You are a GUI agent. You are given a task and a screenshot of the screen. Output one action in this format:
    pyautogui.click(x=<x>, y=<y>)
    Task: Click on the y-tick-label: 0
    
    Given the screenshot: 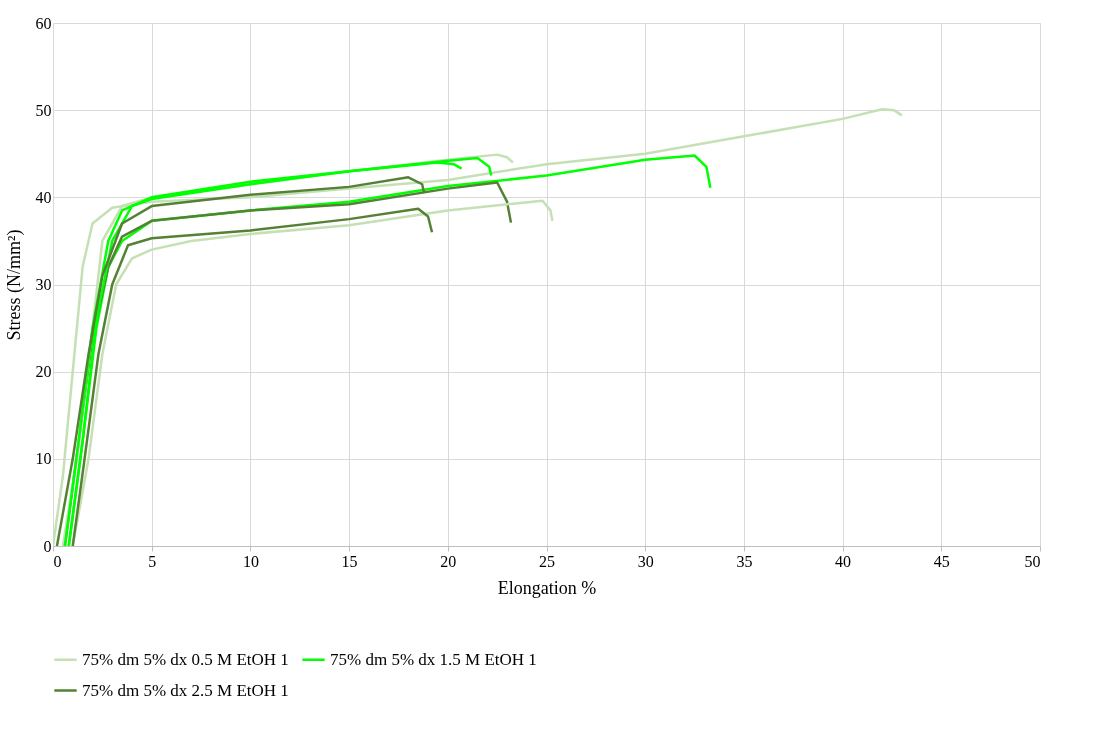 What is the action you would take?
    pyautogui.click(x=47, y=546)
    